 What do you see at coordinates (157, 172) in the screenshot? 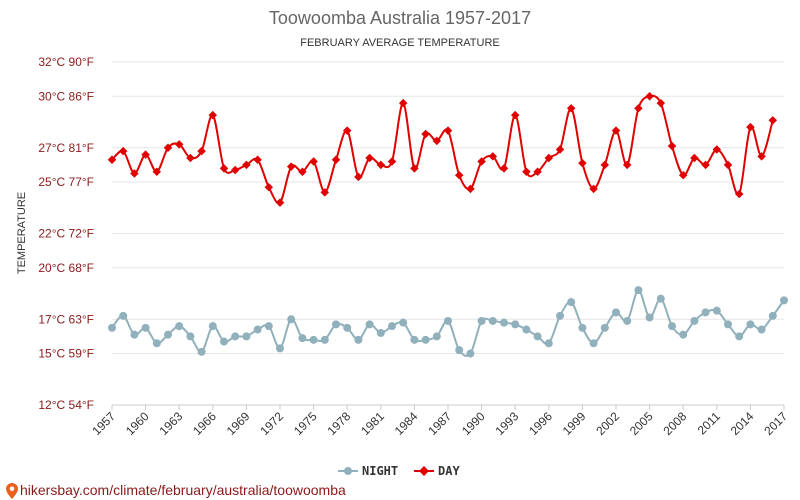
I see `data-point-day-1961` at bounding box center [157, 172].